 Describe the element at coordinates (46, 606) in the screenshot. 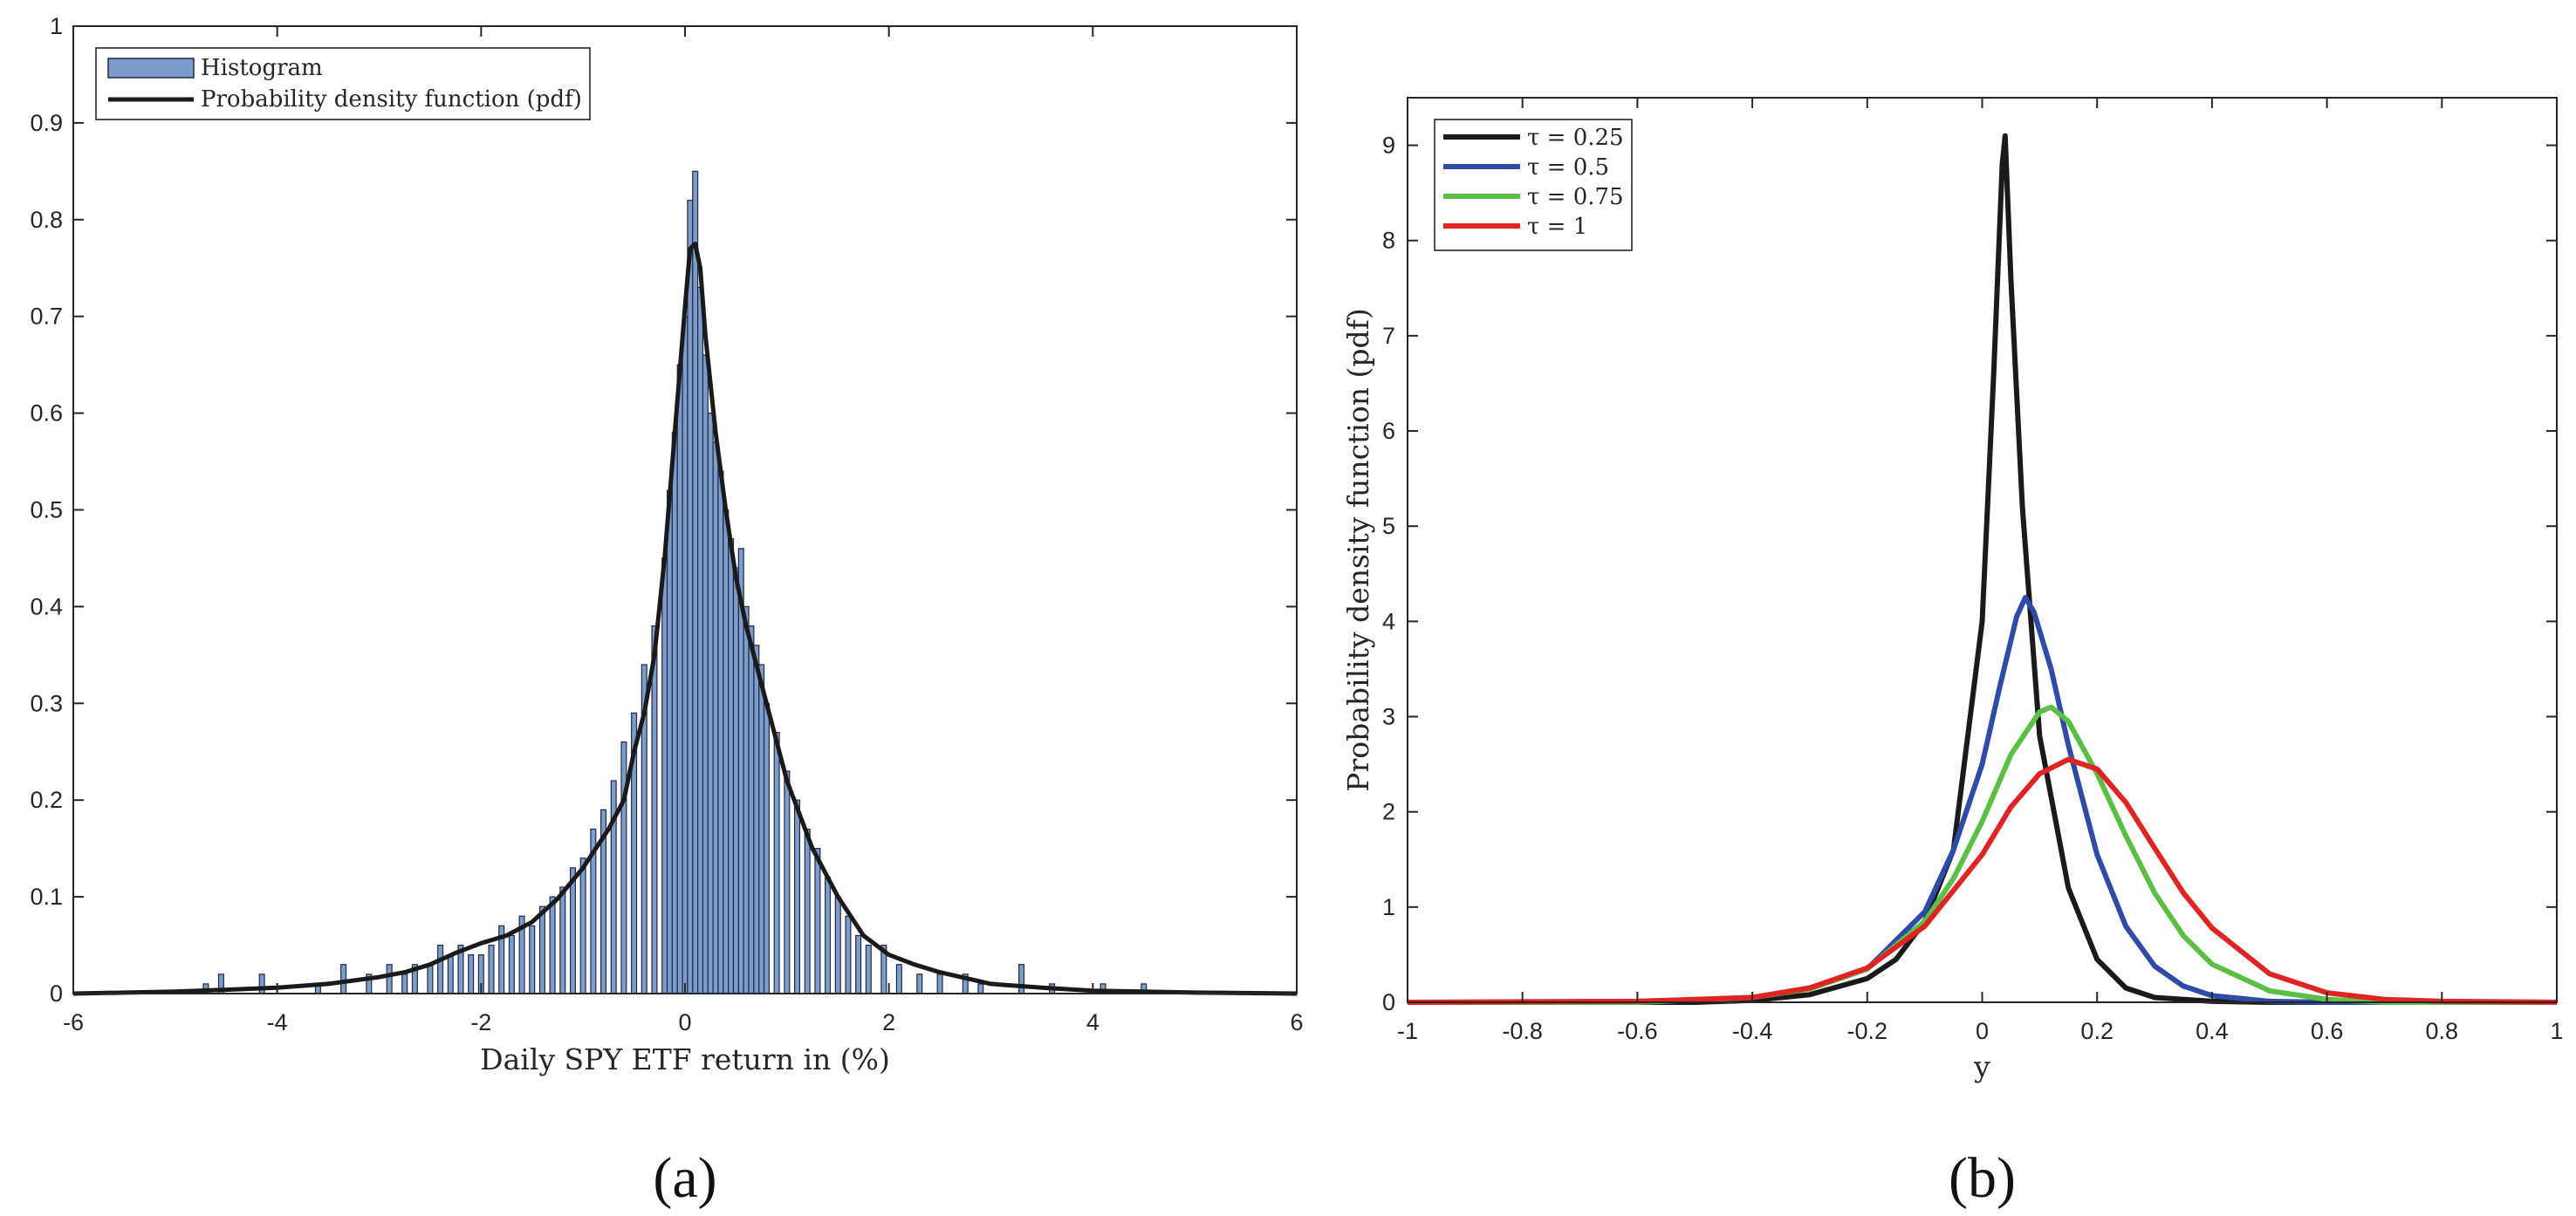

I see `y-tick-label: 0.4` at that location.